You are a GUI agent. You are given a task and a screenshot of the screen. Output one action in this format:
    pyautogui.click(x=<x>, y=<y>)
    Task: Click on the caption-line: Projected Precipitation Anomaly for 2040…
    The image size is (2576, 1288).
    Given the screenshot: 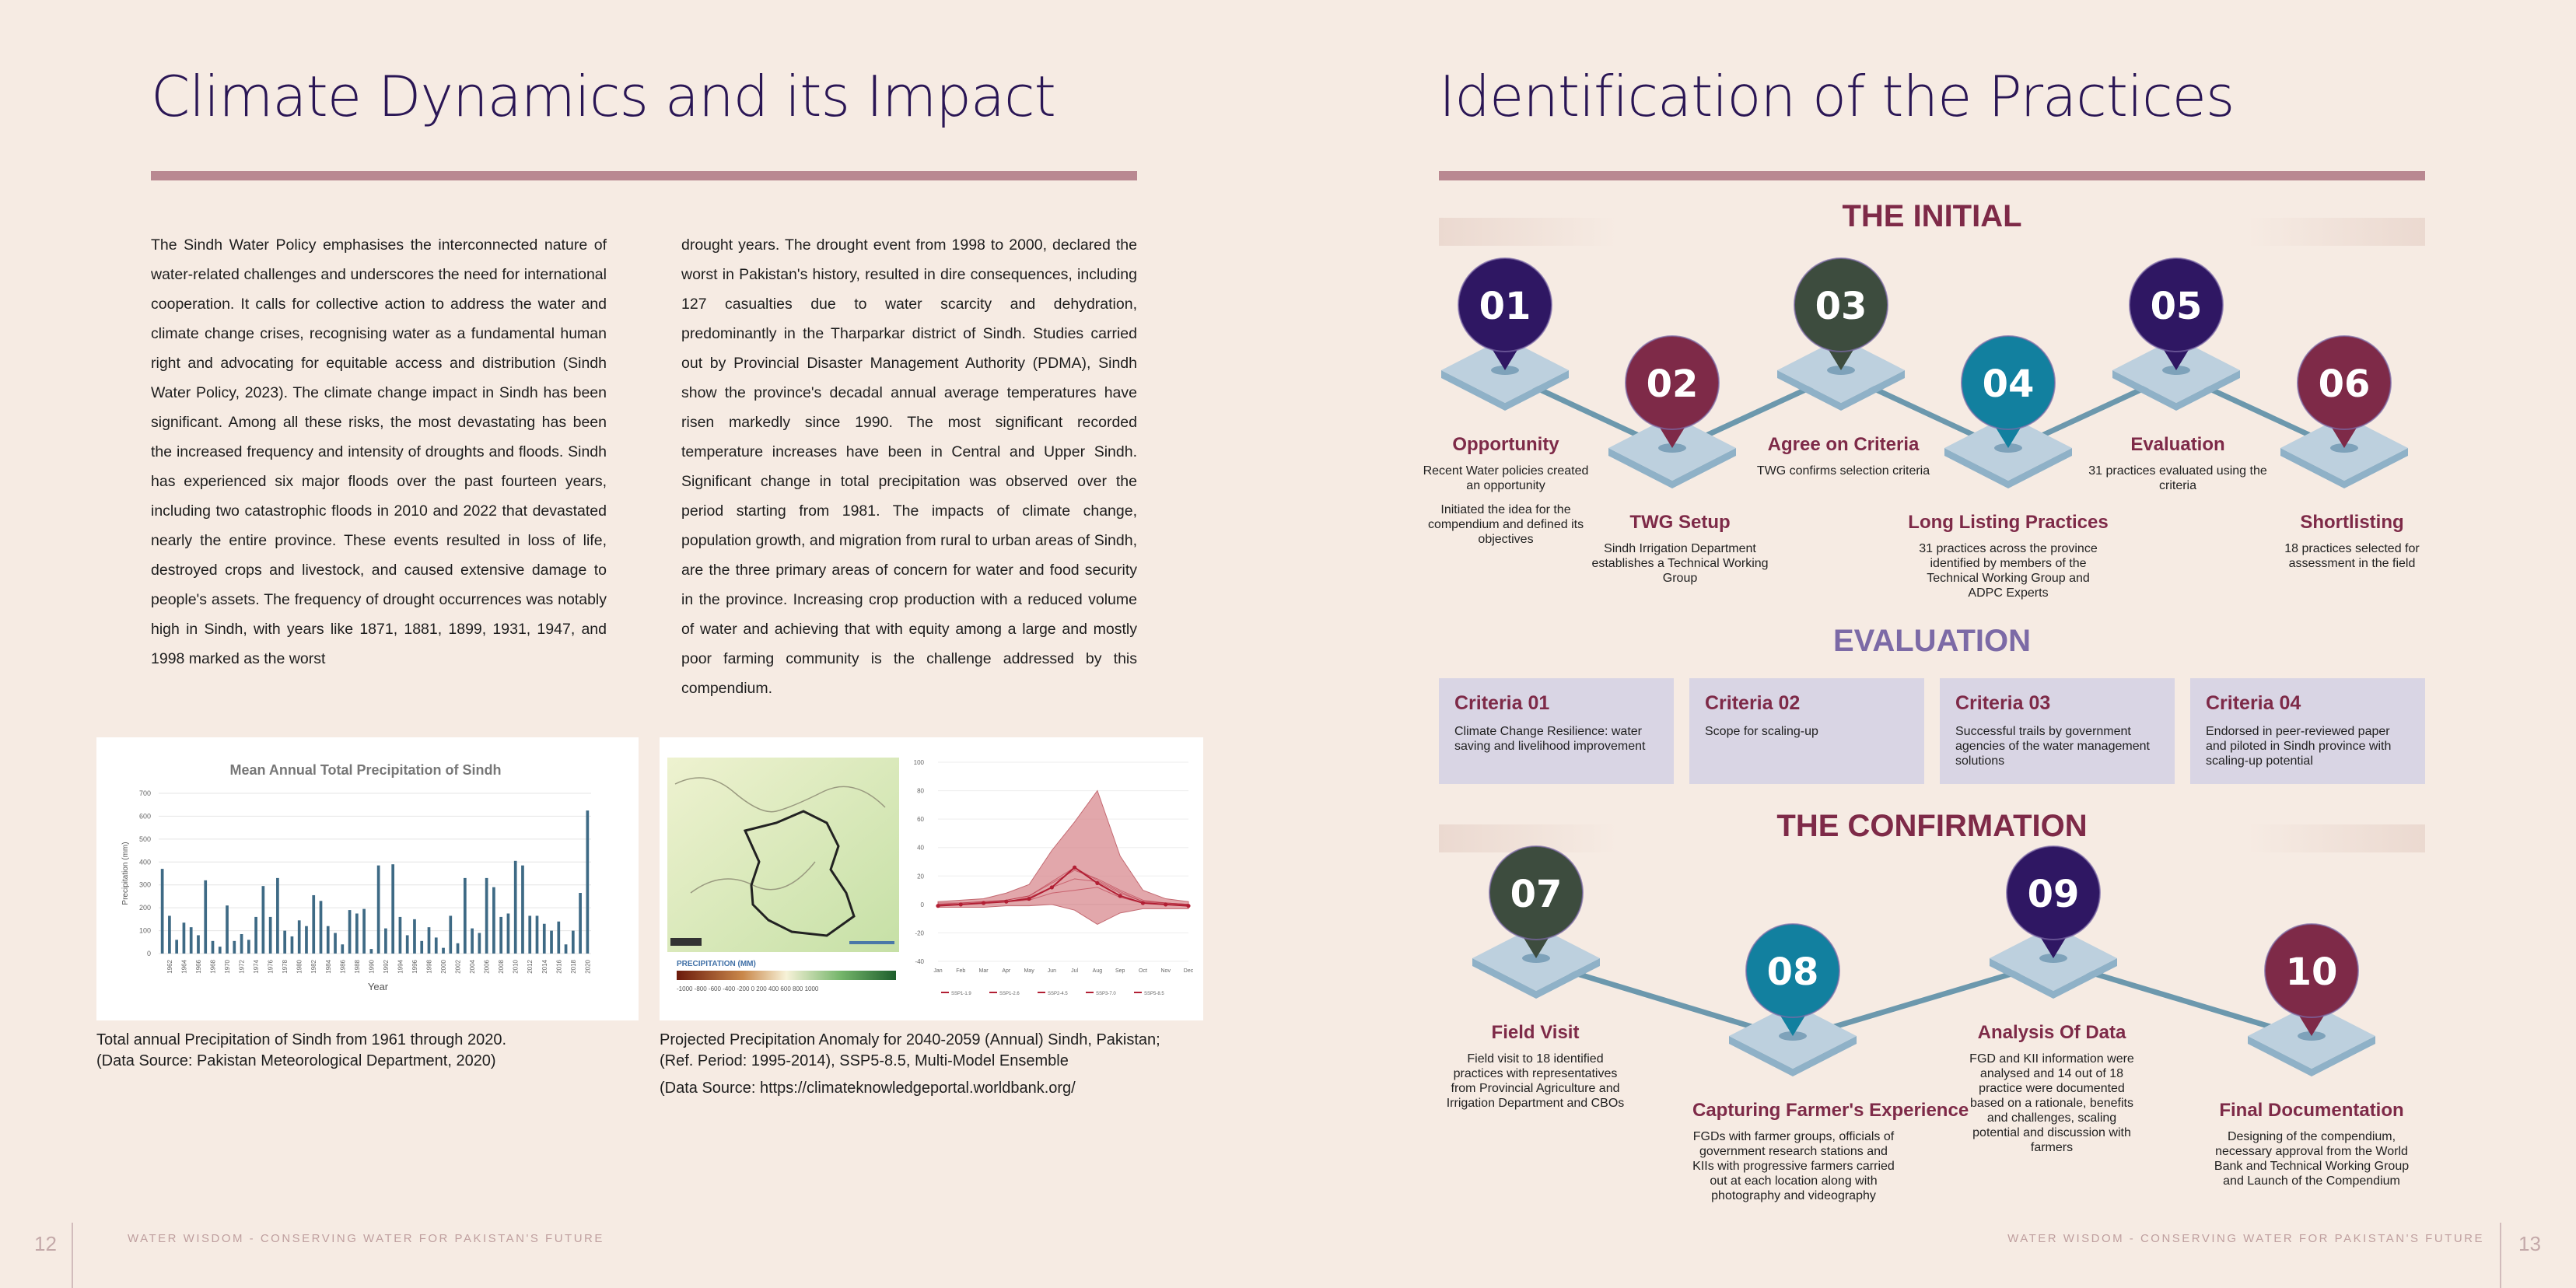 What is the action you would take?
    pyautogui.click(x=910, y=1039)
    